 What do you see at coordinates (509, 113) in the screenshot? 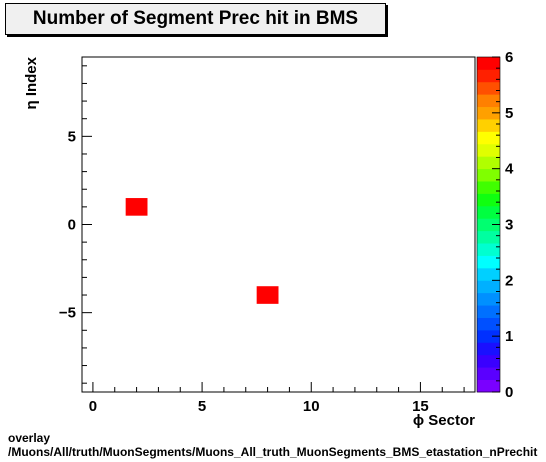
I see `z-tick-label-5: 5` at bounding box center [509, 113].